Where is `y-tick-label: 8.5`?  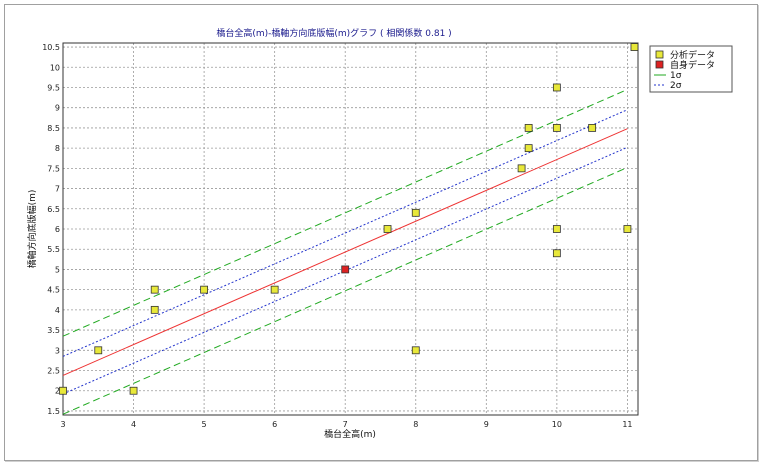 y-tick-label: 8.5 is located at coordinates (53, 128).